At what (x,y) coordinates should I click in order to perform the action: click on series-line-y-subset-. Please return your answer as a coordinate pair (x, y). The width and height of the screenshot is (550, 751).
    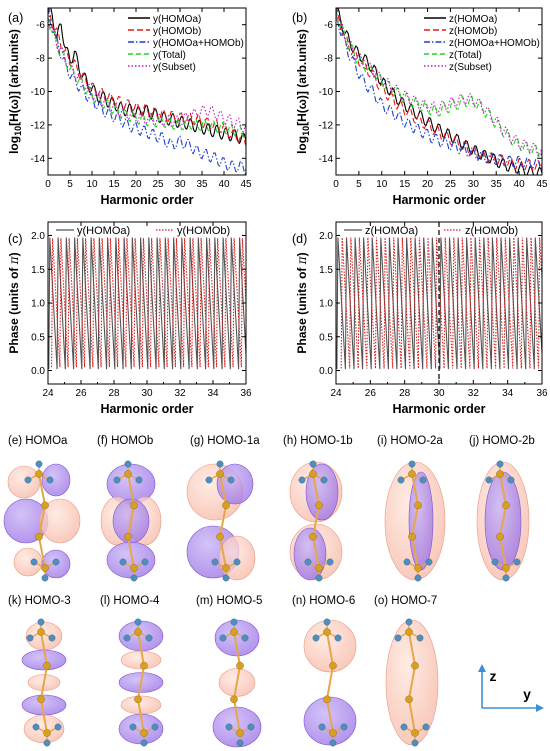
    Looking at the image, I should click on (147, 76).